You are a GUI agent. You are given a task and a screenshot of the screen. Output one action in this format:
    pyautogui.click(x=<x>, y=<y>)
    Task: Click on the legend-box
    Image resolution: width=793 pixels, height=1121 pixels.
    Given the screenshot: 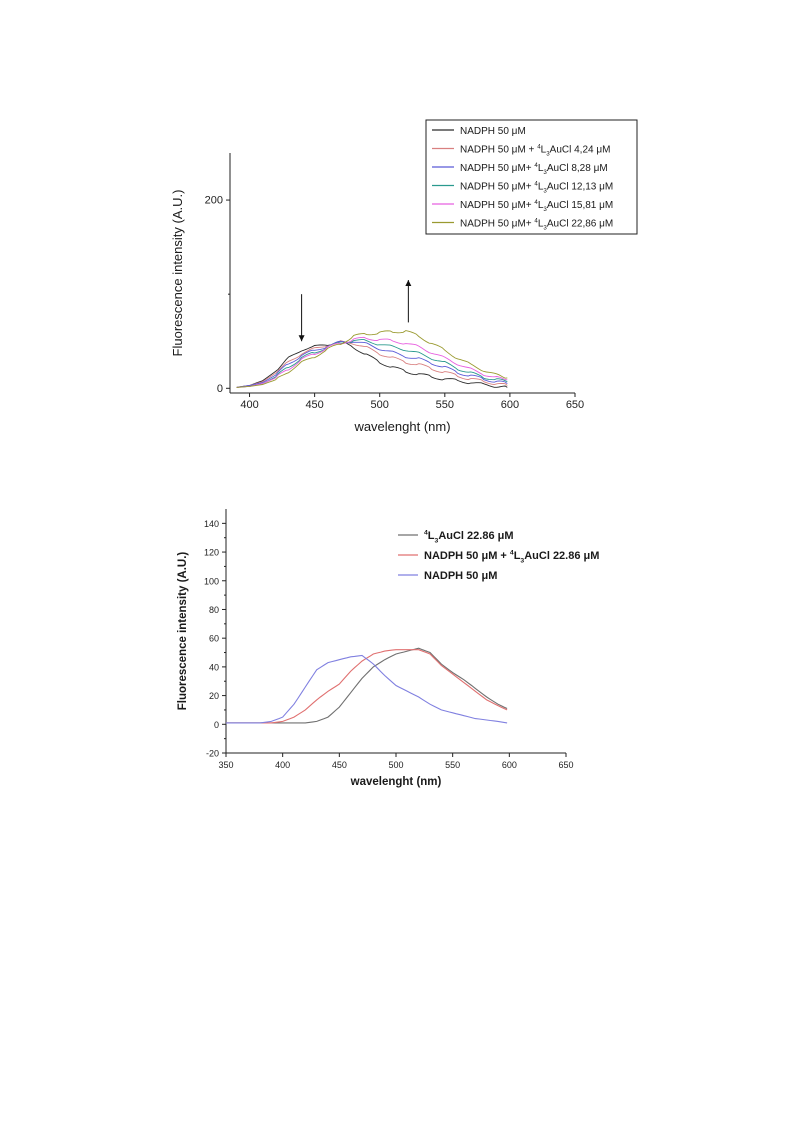 What is the action you would take?
    pyautogui.click(x=531, y=177)
    